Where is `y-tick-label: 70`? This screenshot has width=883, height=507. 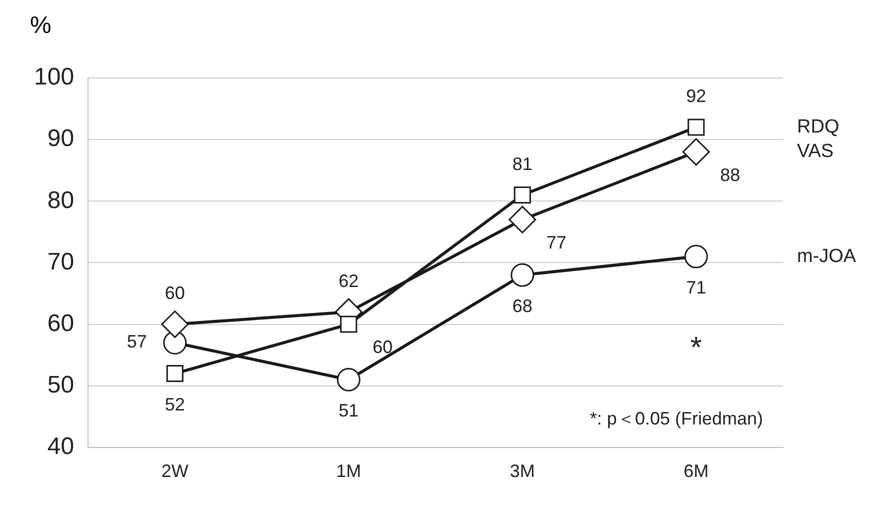 y-tick-label: 70 is located at coordinates (60, 262).